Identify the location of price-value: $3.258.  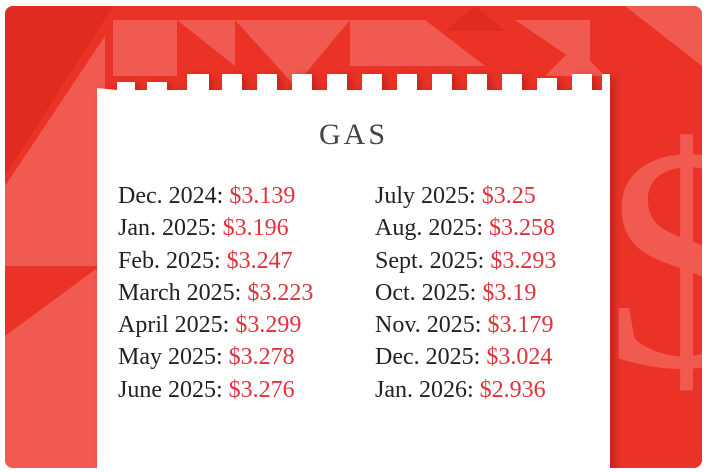
(522, 228).